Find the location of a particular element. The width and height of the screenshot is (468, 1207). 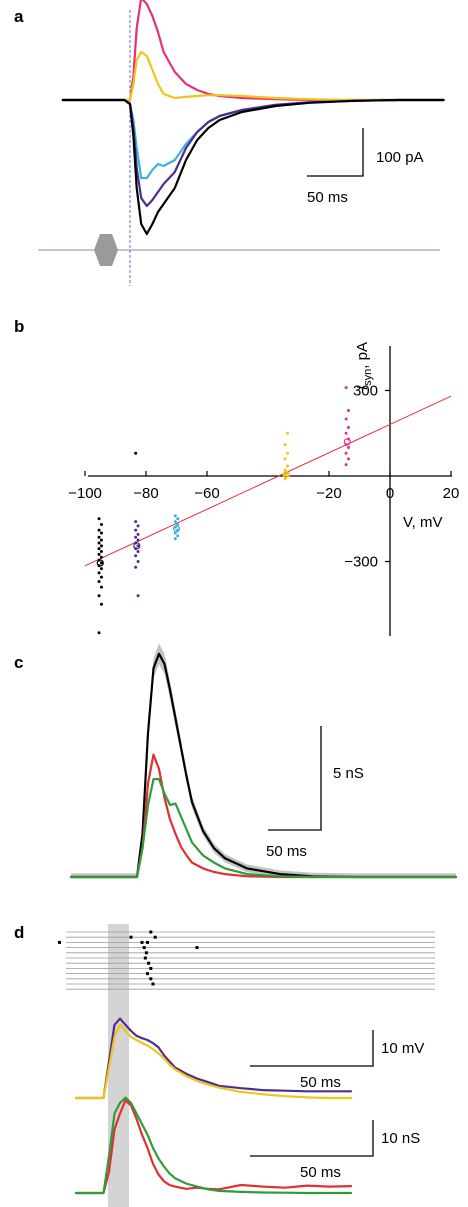

panel-a-scale-bar: 100 pA 50 ms is located at coordinates (365, 167).